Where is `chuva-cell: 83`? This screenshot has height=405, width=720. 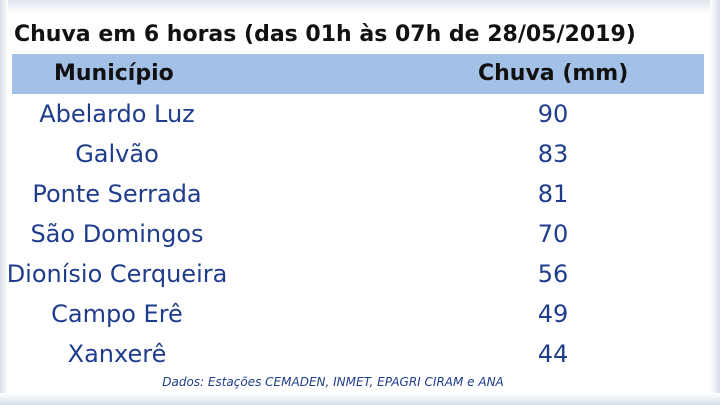 chuva-cell: 83 is located at coordinates (553, 154).